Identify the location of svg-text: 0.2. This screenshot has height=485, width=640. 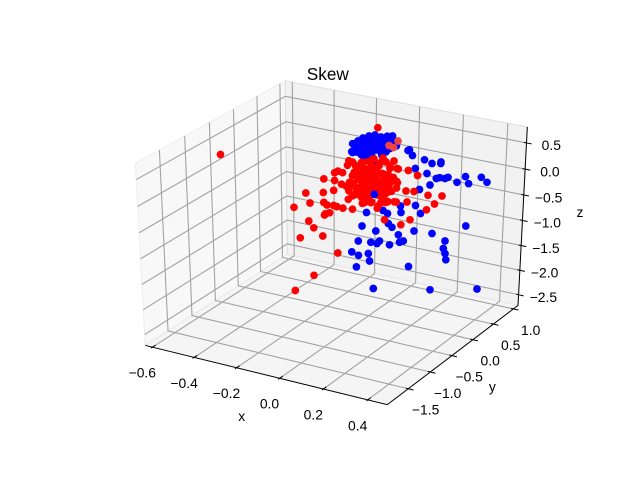
(314, 414).